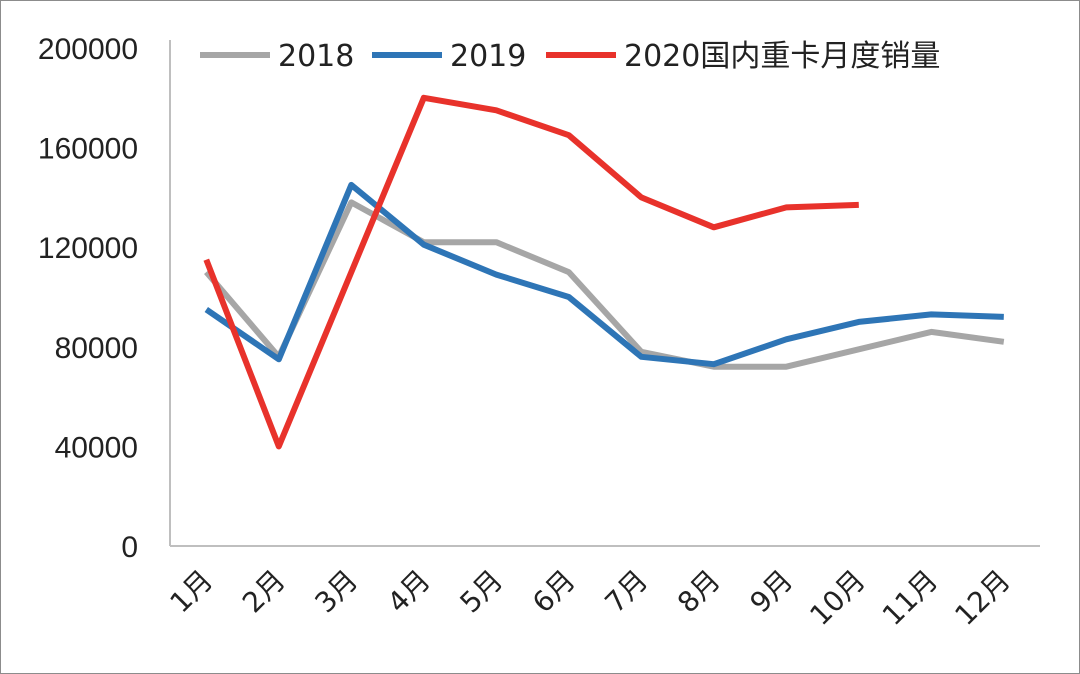  Describe the element at coordinates (481, 592) in the screenshot. I see `x-tick-label: 5月` at that location.